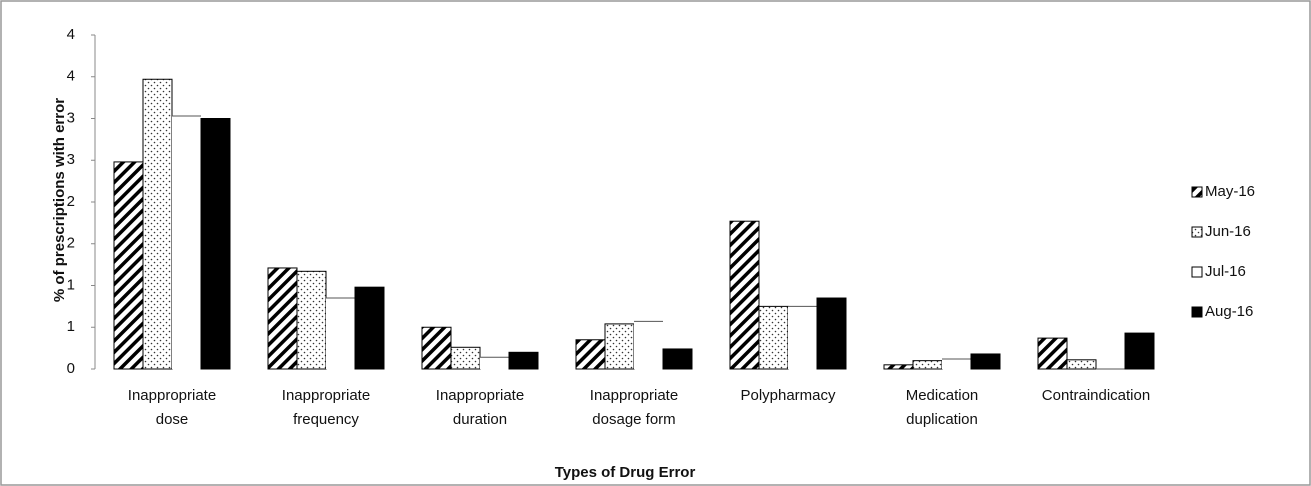 This screenshot has height=486, width=1311. What do you see at coordinates (326, 419) in the screenshot?
I see `x-tick-label: frequency` at bounding box center [326, 419].